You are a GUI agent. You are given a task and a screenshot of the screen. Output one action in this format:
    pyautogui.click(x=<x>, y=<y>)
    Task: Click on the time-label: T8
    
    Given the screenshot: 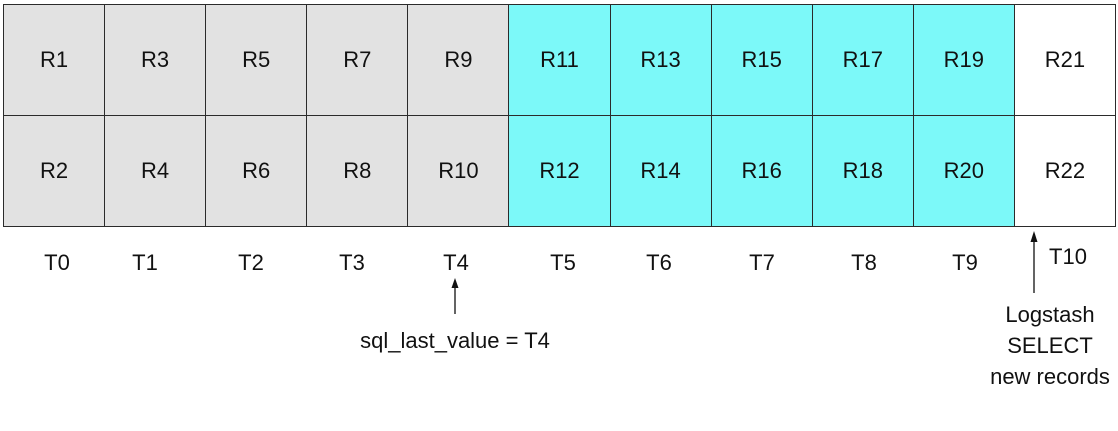 What is the action you would take?
    pyautogui.click(x=864, y=262)
    